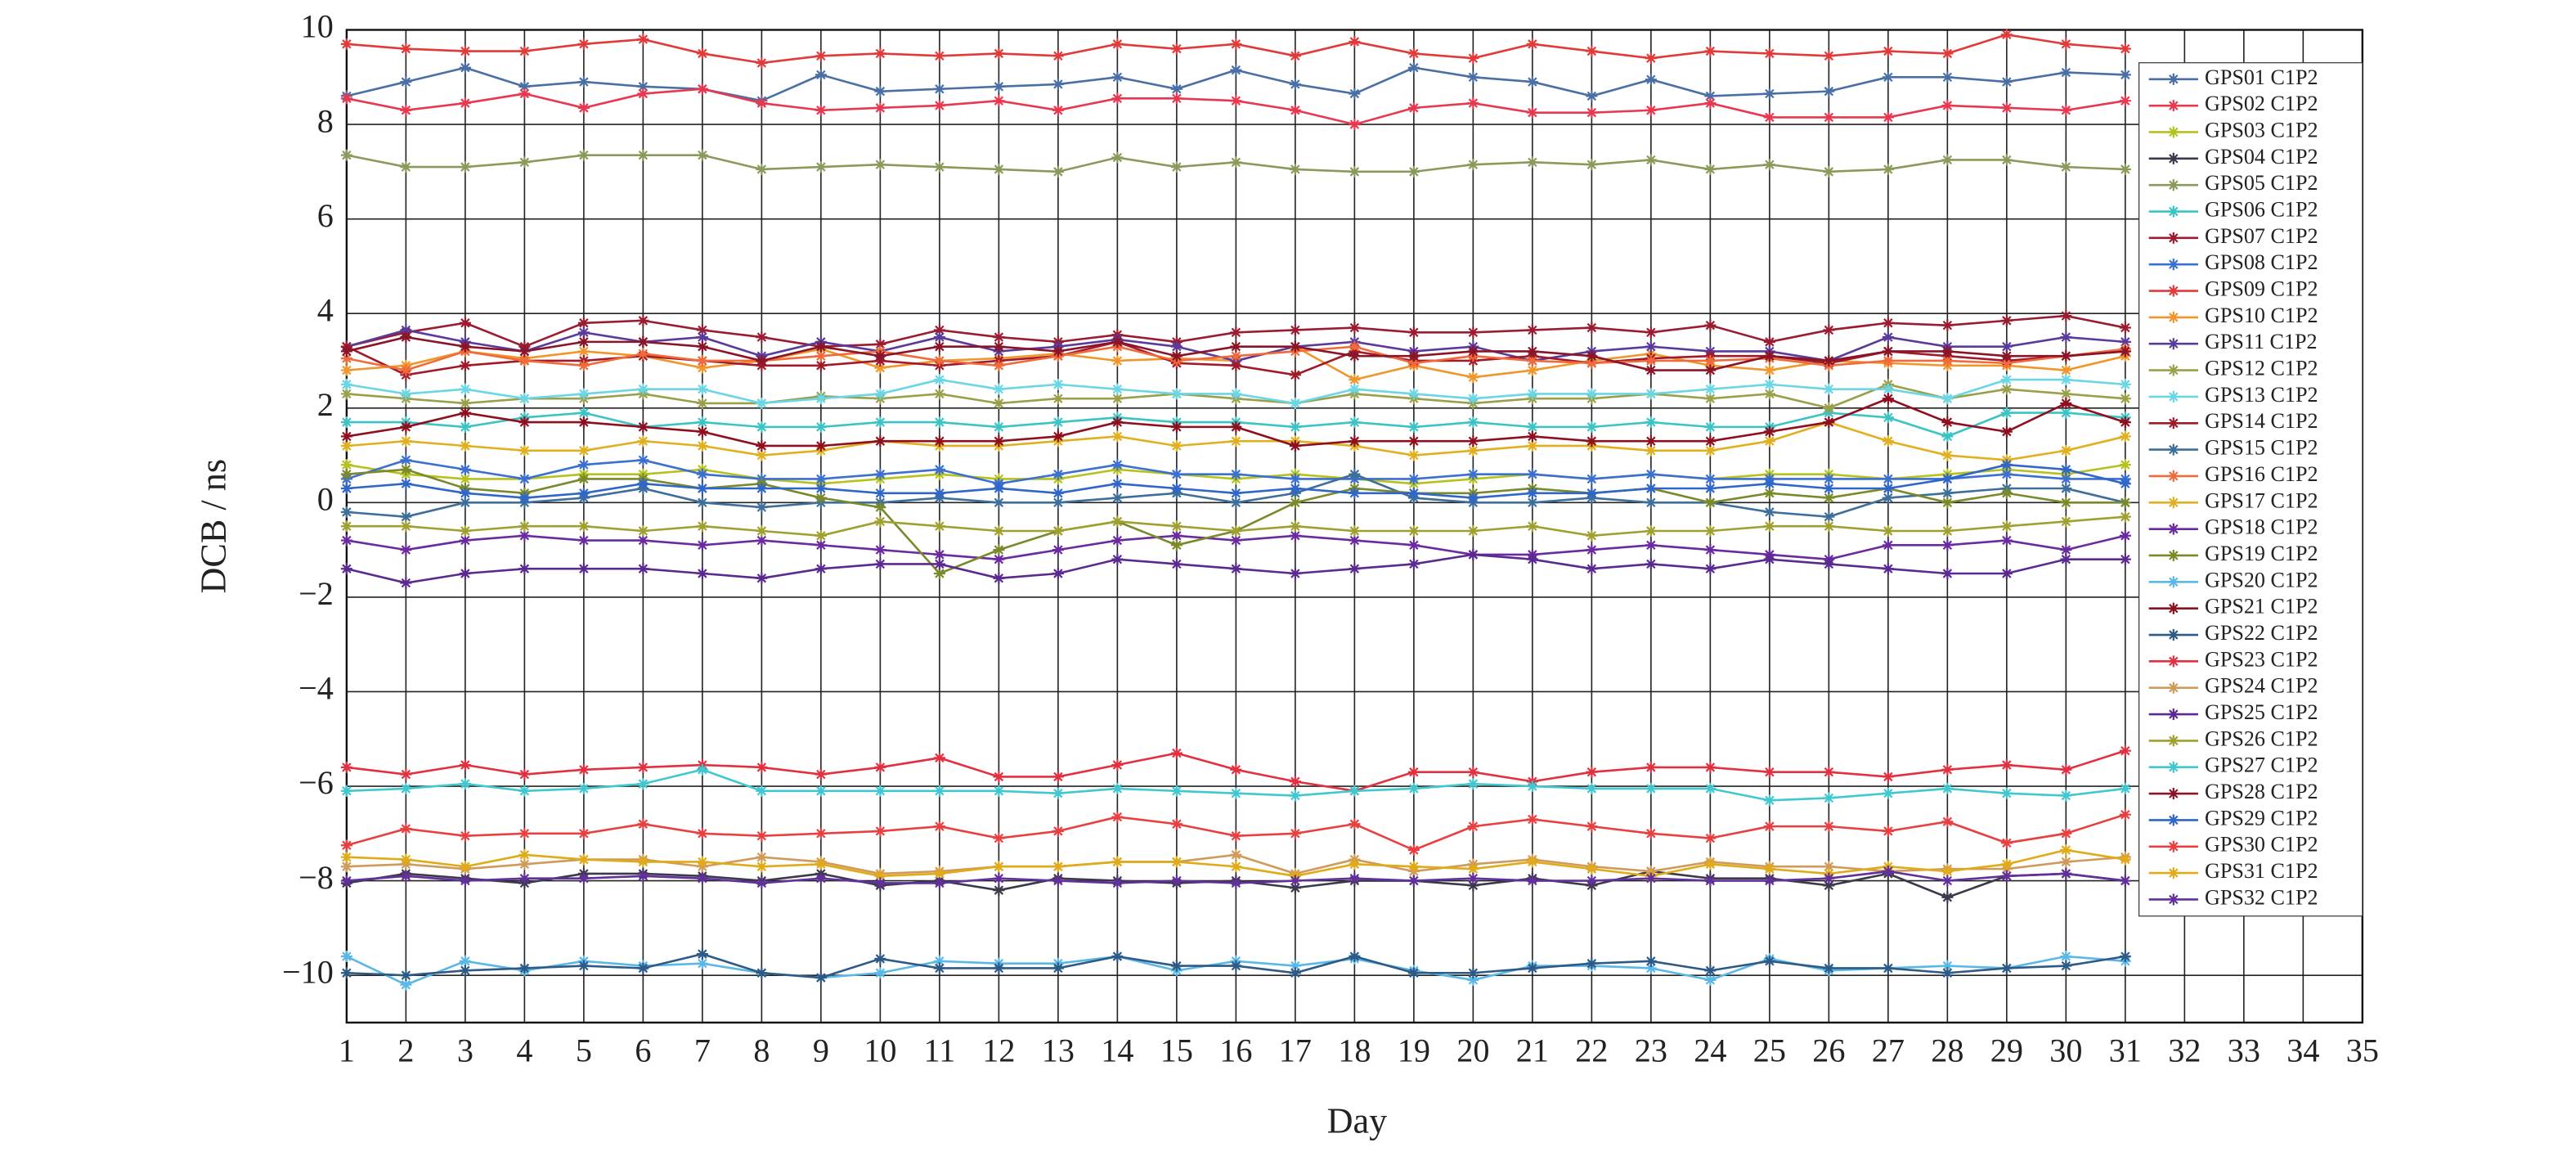 This screenshot has height=1156, width=2576. Describe the element at coordinates (325, 216) in the screenshot. I see `y-tick-label: 6` at that location.